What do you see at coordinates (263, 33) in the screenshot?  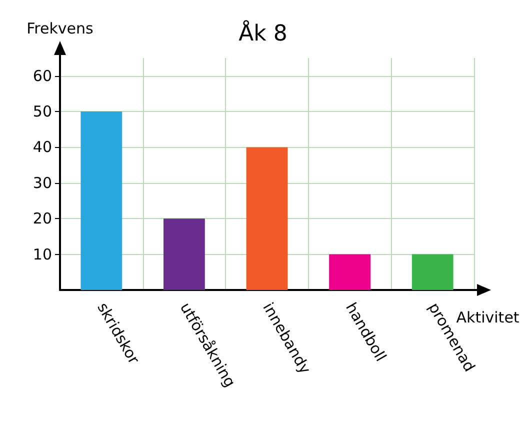 I see `chart-title: Åk 8` at bounding box center [263, 33].